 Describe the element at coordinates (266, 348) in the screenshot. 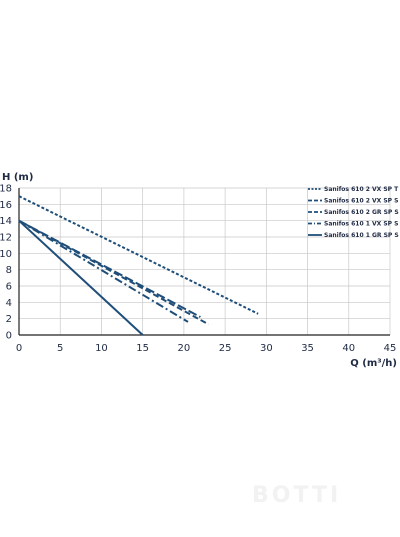

I see `x-tick-label: 30` at that location.